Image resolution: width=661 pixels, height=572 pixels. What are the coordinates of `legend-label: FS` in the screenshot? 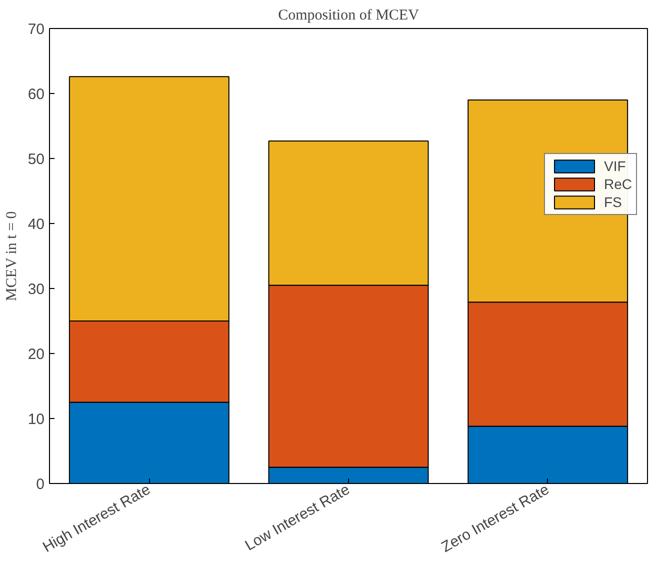 It's located at (613, 202).